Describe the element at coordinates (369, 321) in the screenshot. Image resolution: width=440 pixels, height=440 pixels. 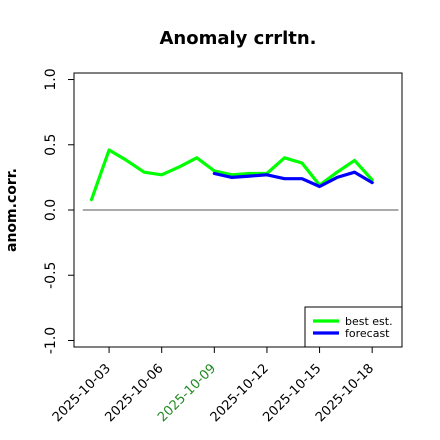
I see `legend-label: best est.` at that location.